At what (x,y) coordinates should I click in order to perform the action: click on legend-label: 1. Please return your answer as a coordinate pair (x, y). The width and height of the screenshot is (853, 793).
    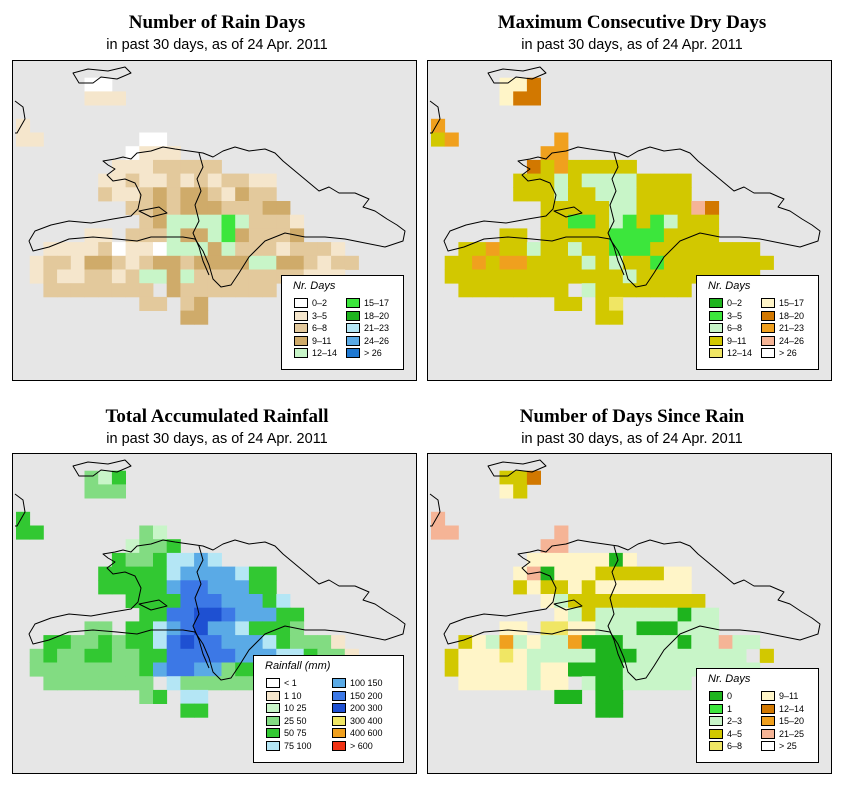
    Looking at the image, I should click on (730, 708).